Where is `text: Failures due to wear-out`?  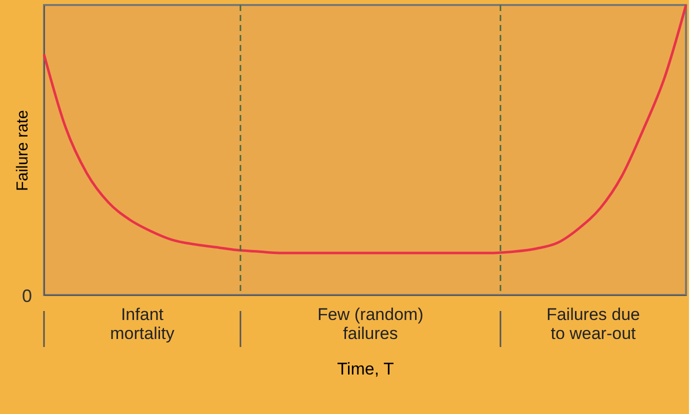
text: Failures due to wear-out is located at coordinates (593, 324).